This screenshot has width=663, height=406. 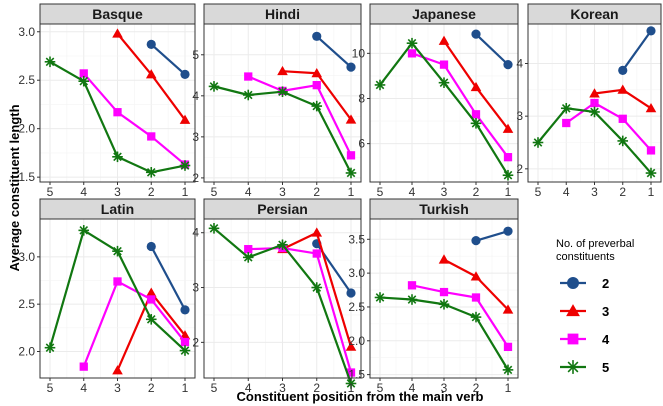 I want to click on x-tick-label-turkish: 2, so click(x=476, y=388).